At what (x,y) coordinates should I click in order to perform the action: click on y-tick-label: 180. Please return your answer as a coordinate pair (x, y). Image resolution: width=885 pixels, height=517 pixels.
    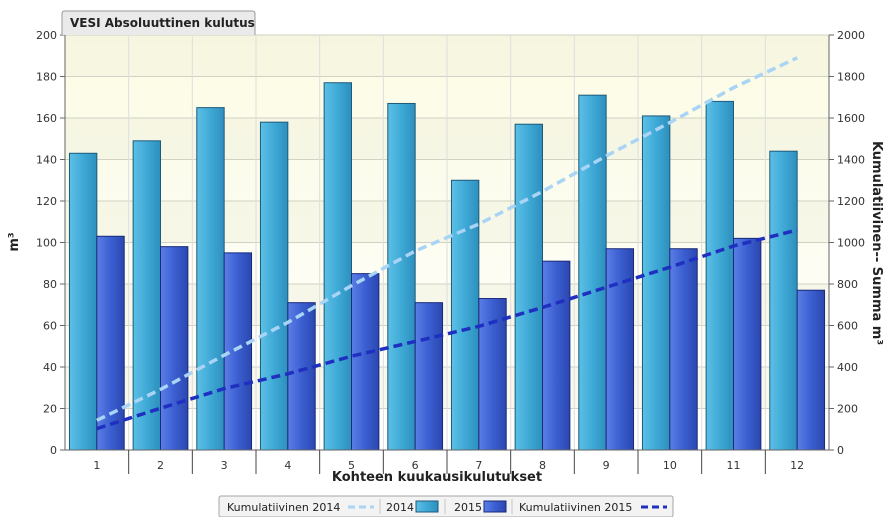
    Looking at the image, I should click on (46, 77).